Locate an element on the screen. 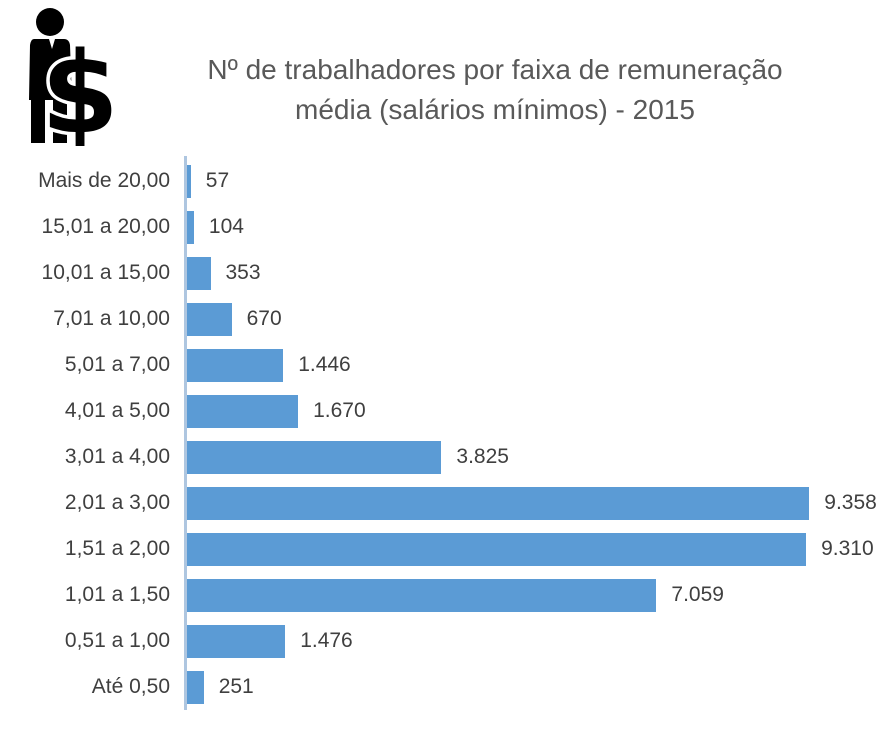  category-label: 0,51 a 1,00 is located at coordinates (117, 640).